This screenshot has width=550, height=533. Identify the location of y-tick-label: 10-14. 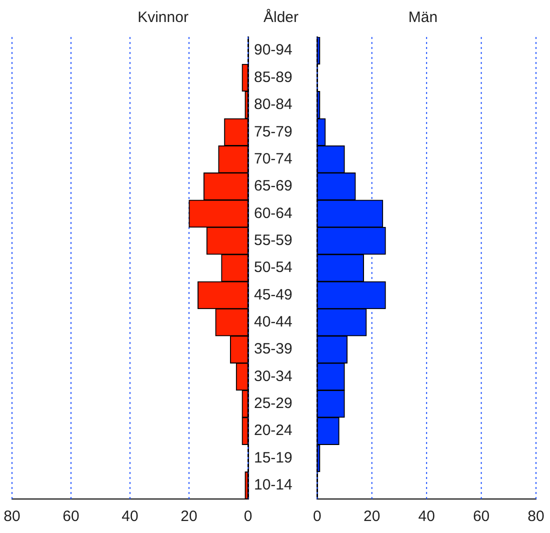
(273, 485).